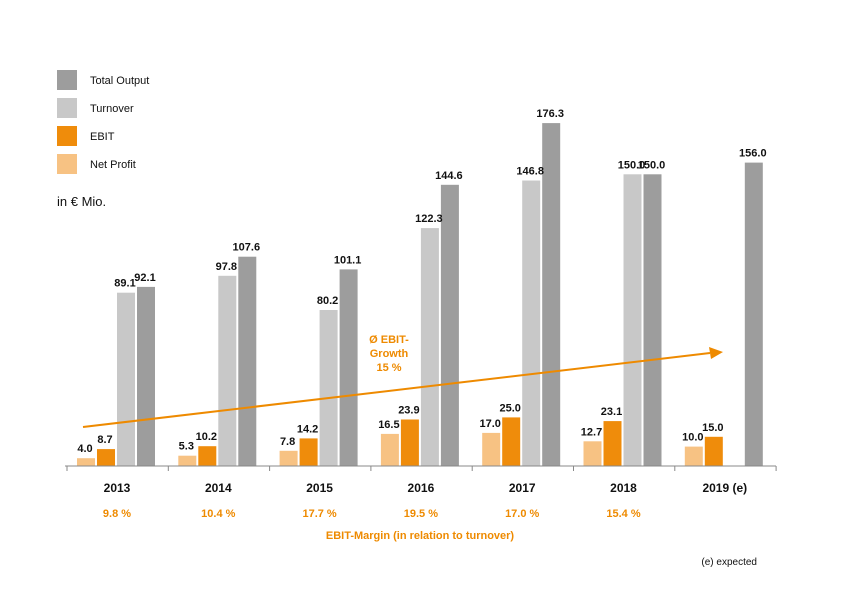 The height and width of the screenshot is (601, 850). I want to click on value-label-turnover-2017: 146.8, so click(530, 172).